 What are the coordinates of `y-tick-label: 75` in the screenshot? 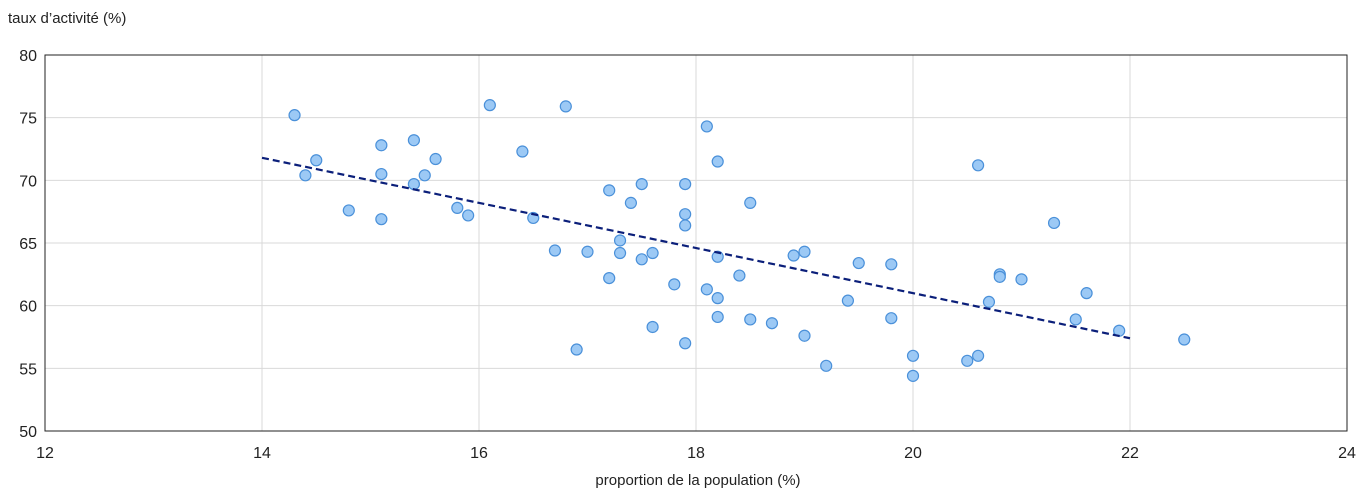 It's located at (28, 119).